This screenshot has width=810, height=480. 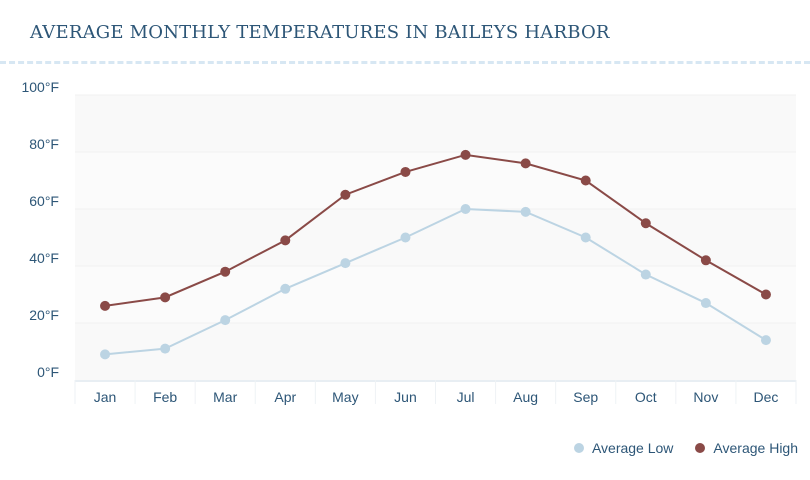 What do you see at coordinates (466, 397) in the screenshot?
I see `x-tick-label: Jul` at bounding box center [466, 397].